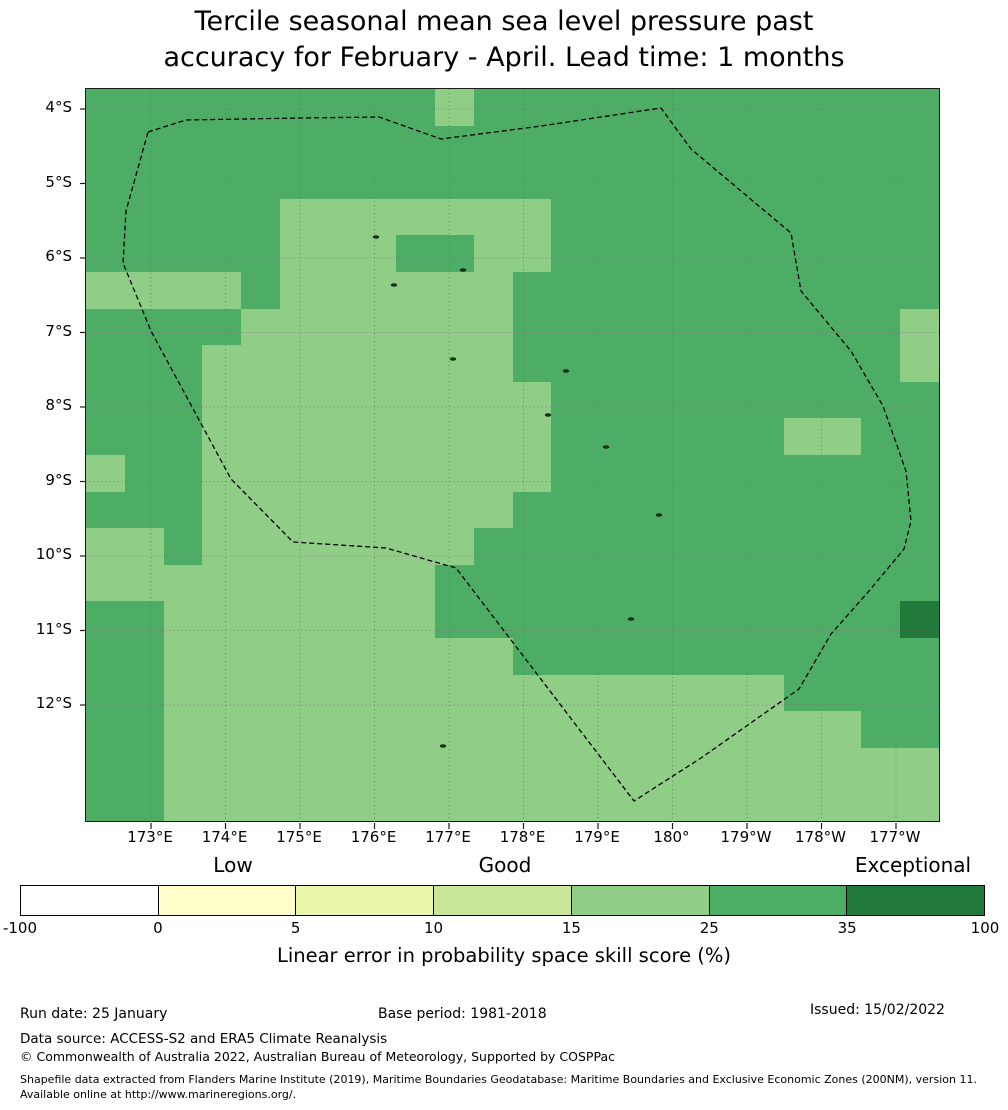 Image resolution: width=1008 pixels, height=1110 pixels. Describe the element at coordinates (53, 703) in the screenshot. I see `y-tick-label: 12°S` at that location.